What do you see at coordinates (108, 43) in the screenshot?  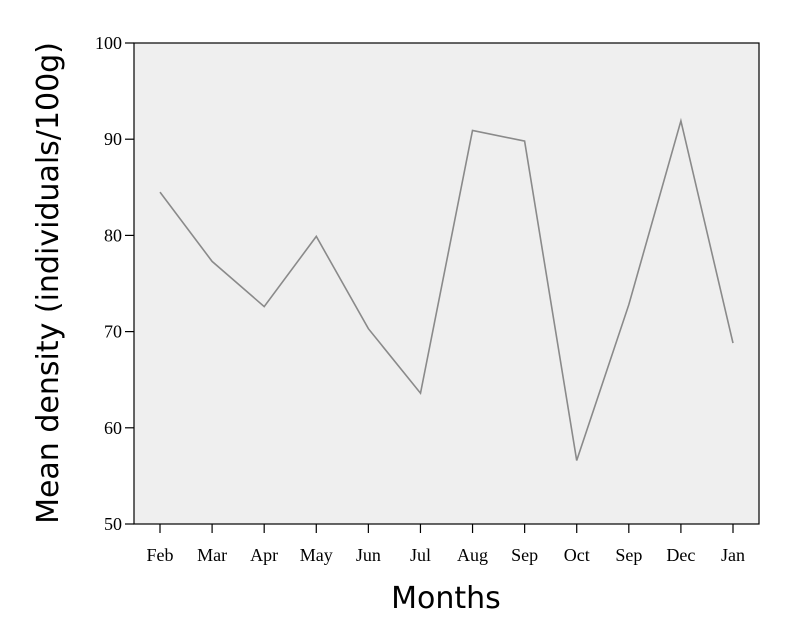 I see `y-tick-label: 100` at bounding box center [108, 43].